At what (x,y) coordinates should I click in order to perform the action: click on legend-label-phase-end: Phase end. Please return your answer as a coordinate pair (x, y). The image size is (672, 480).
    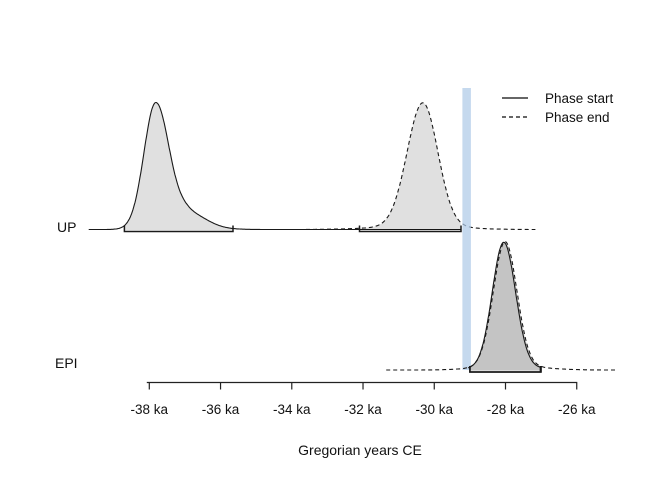
    Looking at the image, I should click on (577, 117).